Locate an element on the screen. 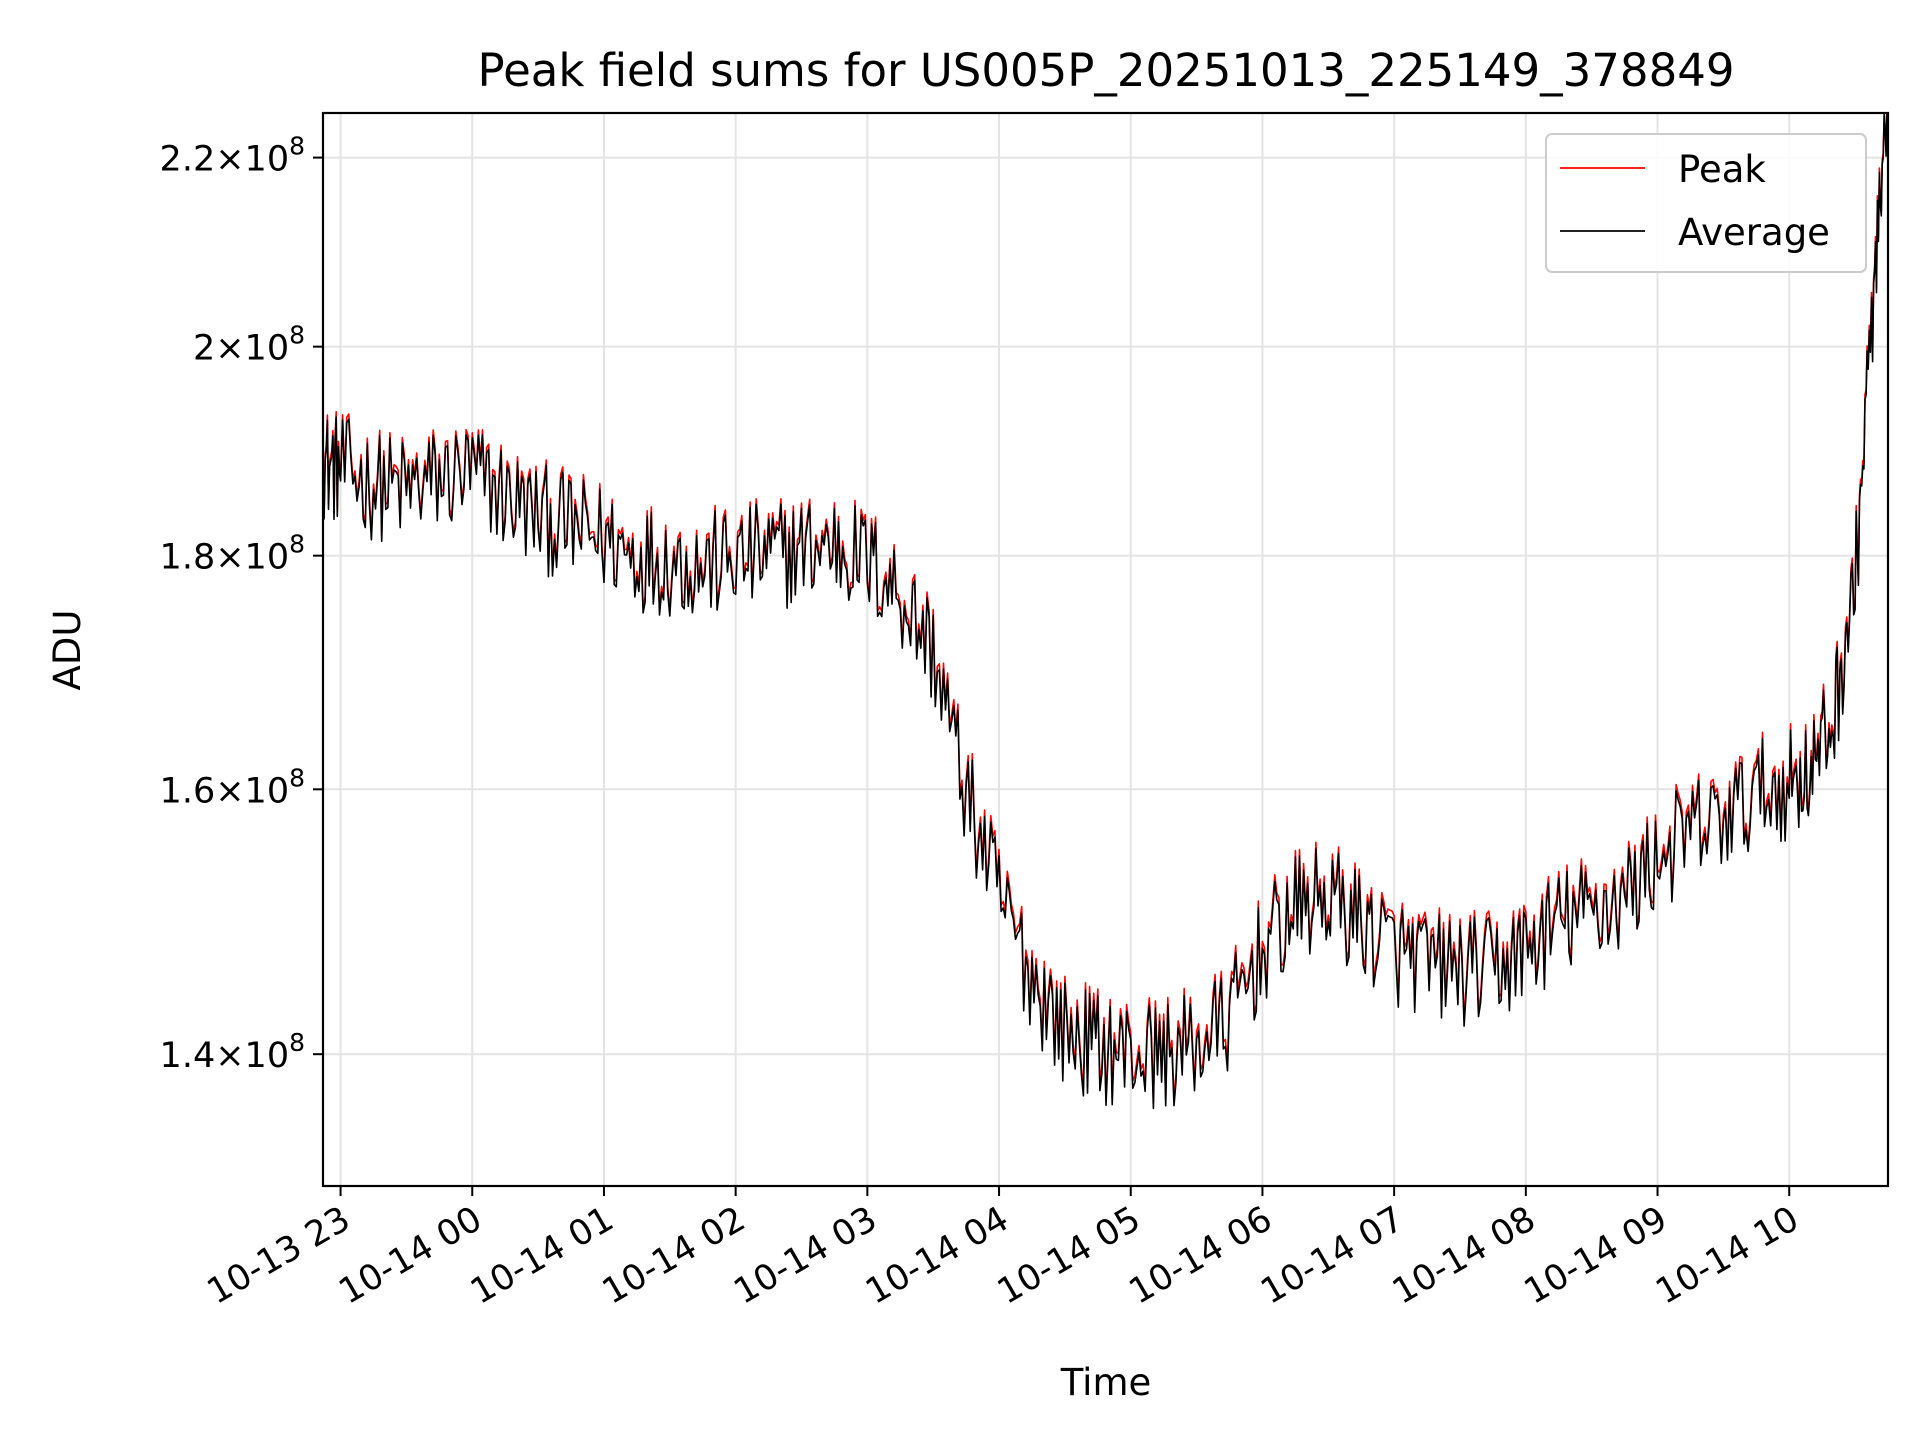  y-tick-mantissa: 1.6 is located at coordinates (188, 791).